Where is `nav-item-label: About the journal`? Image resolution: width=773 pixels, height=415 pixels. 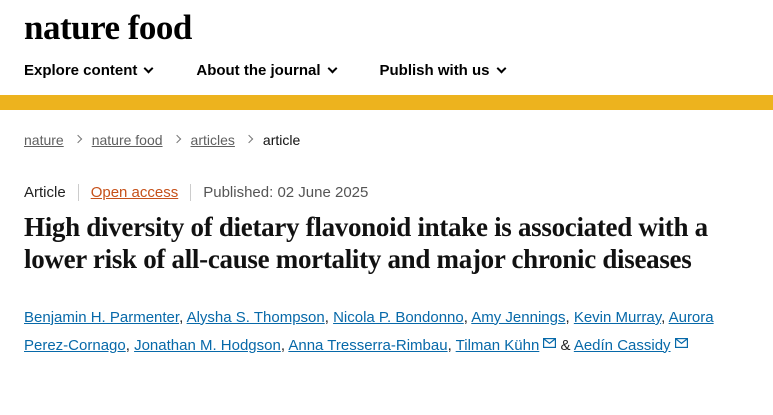 nav-item-label: About the journal is located at coordinates (258, 70).